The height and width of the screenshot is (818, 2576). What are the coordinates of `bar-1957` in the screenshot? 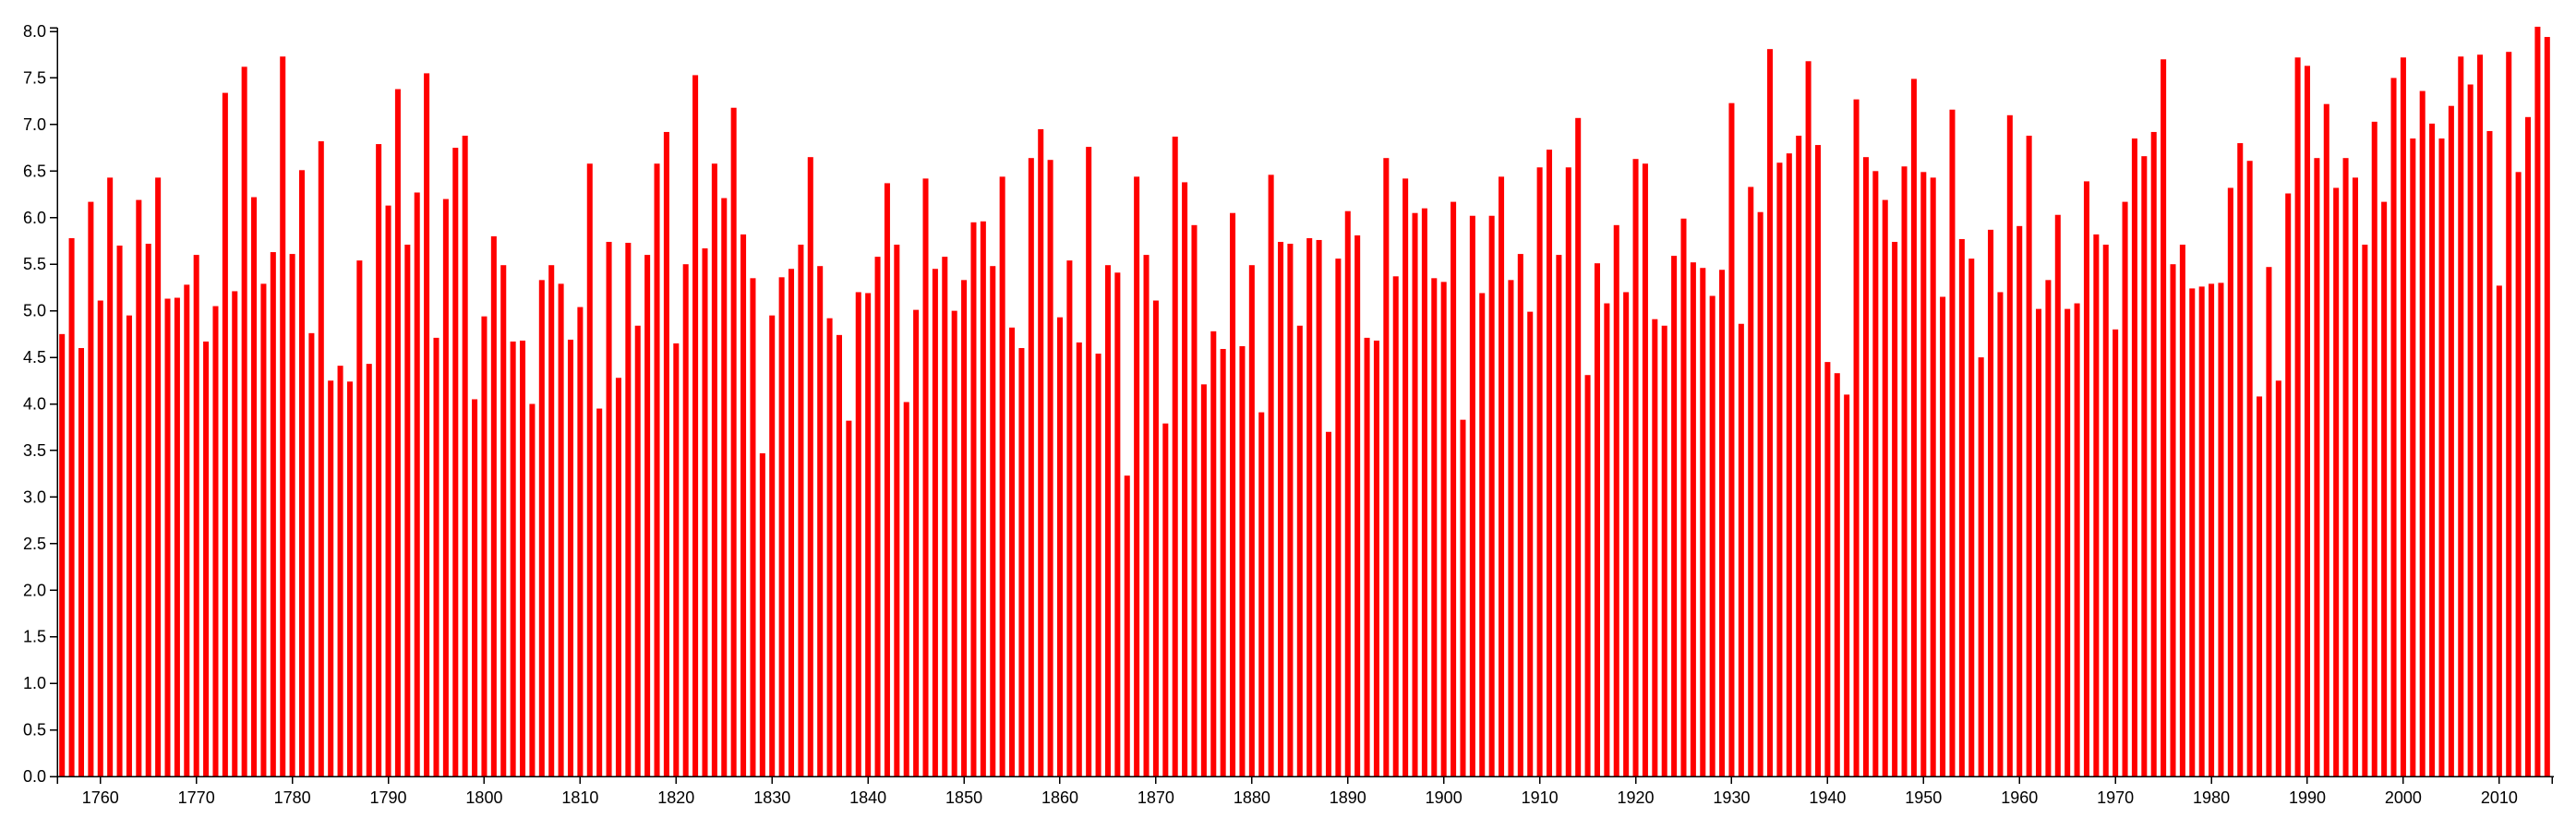 It's located at (1991, 503).